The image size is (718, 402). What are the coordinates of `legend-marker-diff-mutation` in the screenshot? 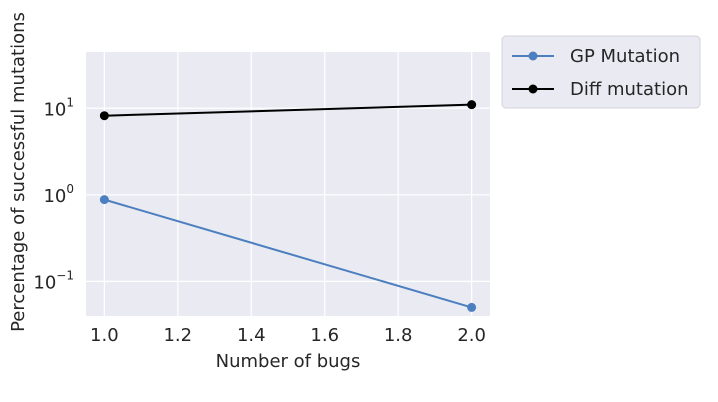 It's located at (533, 89).